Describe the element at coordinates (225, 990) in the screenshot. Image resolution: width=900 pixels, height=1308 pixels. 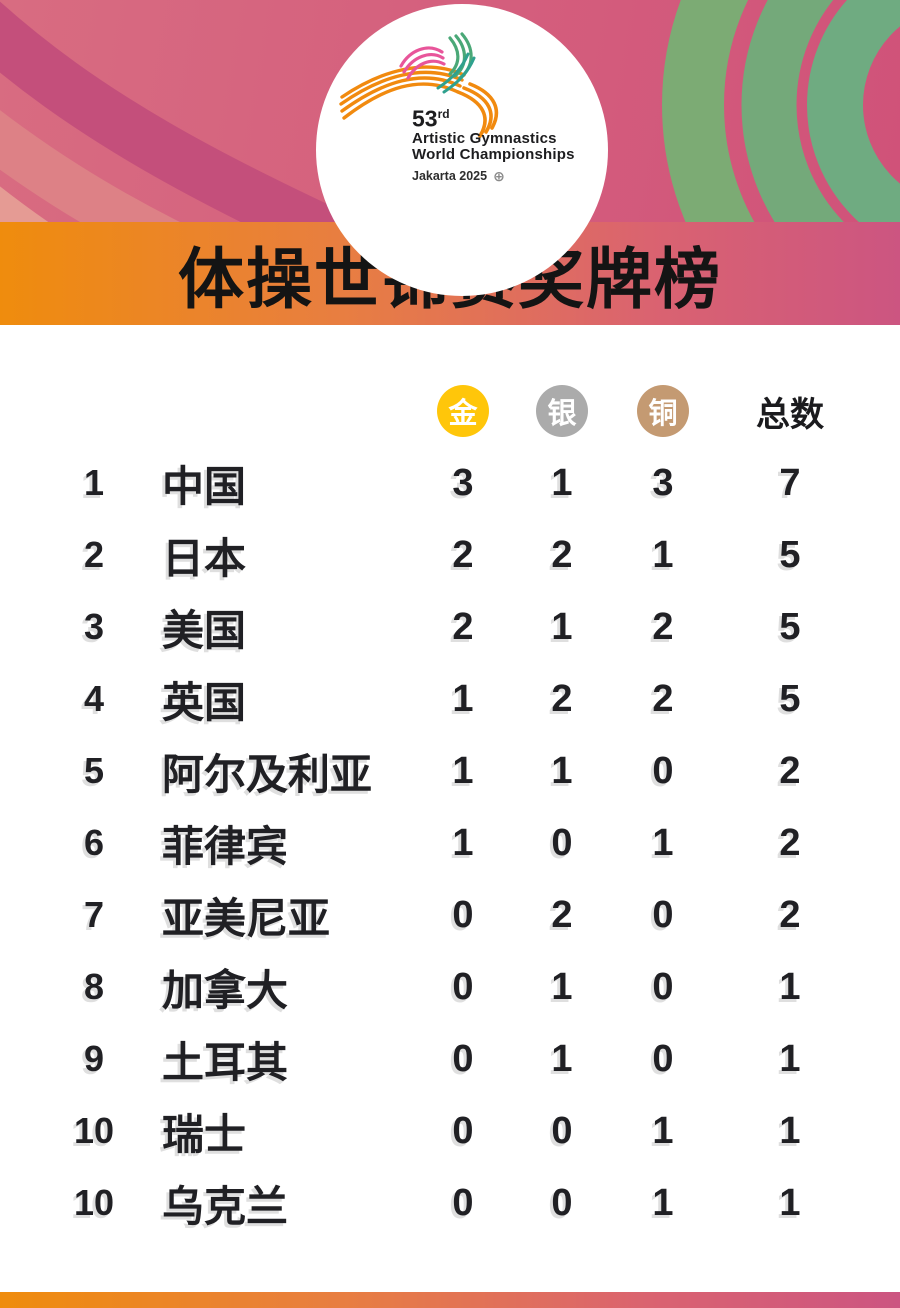
I see `country-cell: 加拿大` at that location.